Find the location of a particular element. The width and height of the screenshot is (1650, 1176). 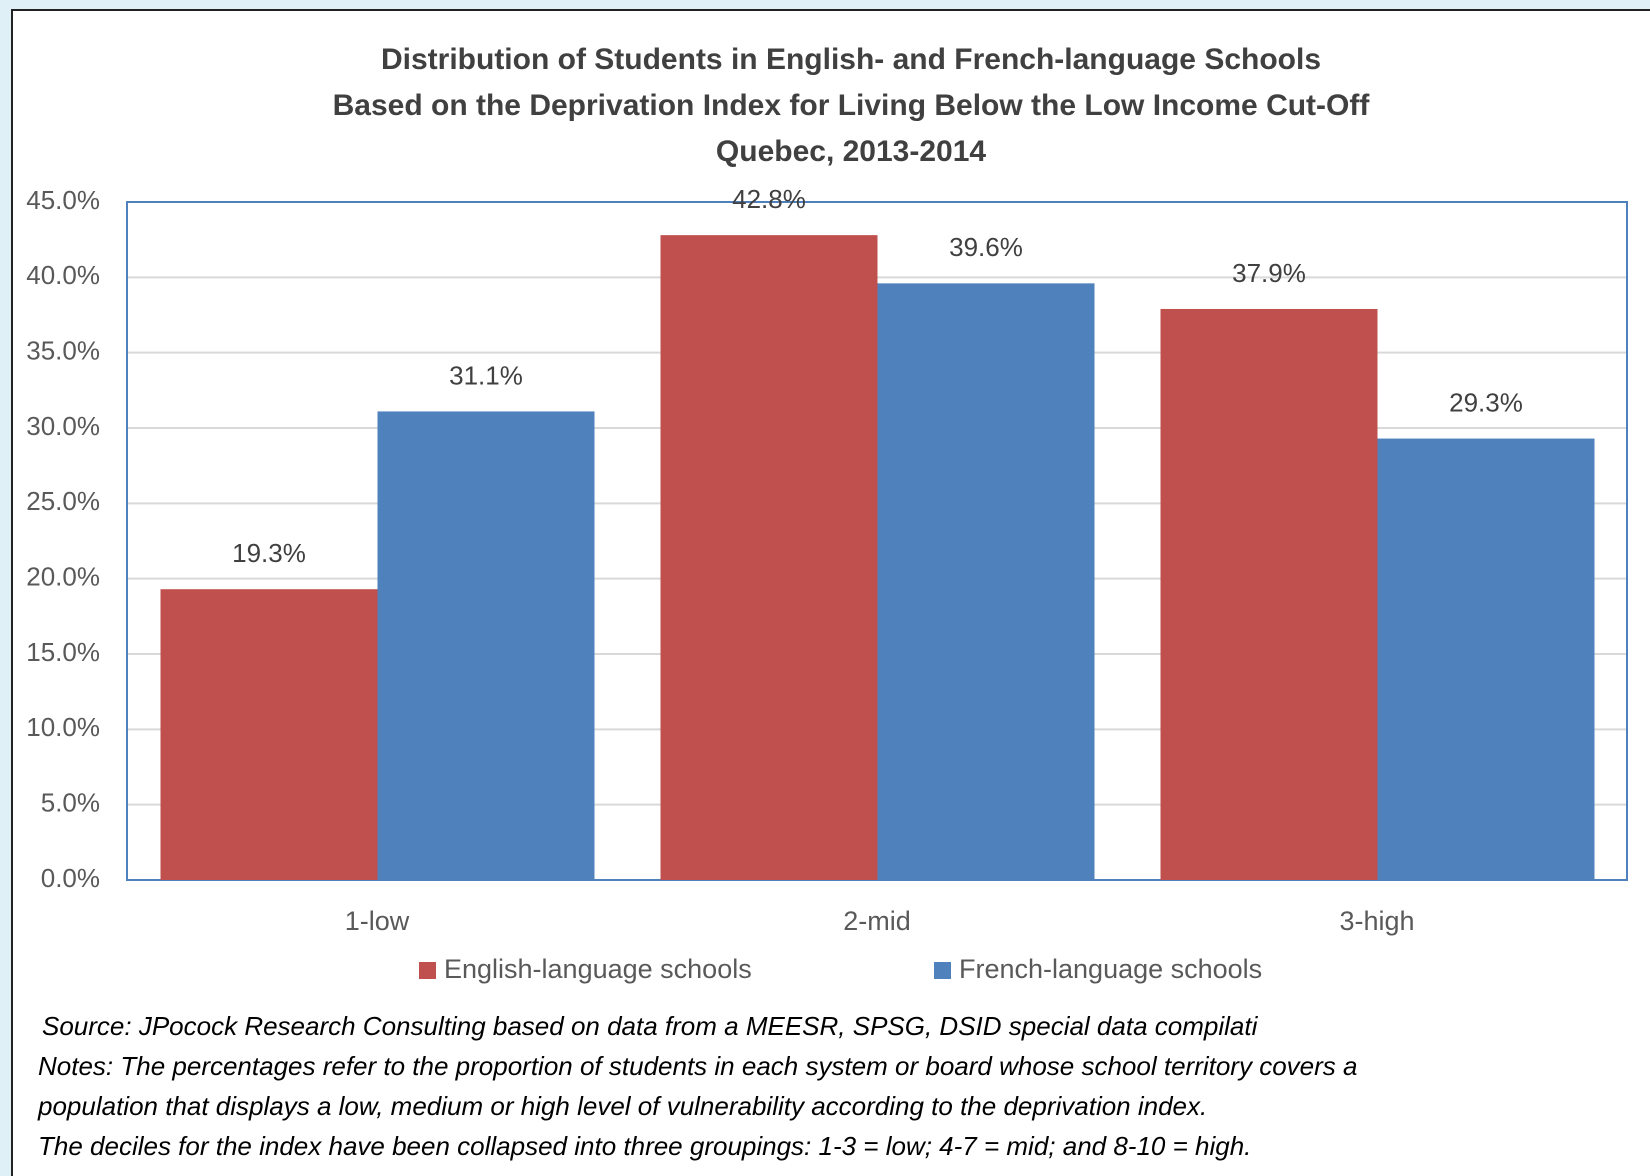

y-tick-label: 10.0% is located at coordinates (63, 727).